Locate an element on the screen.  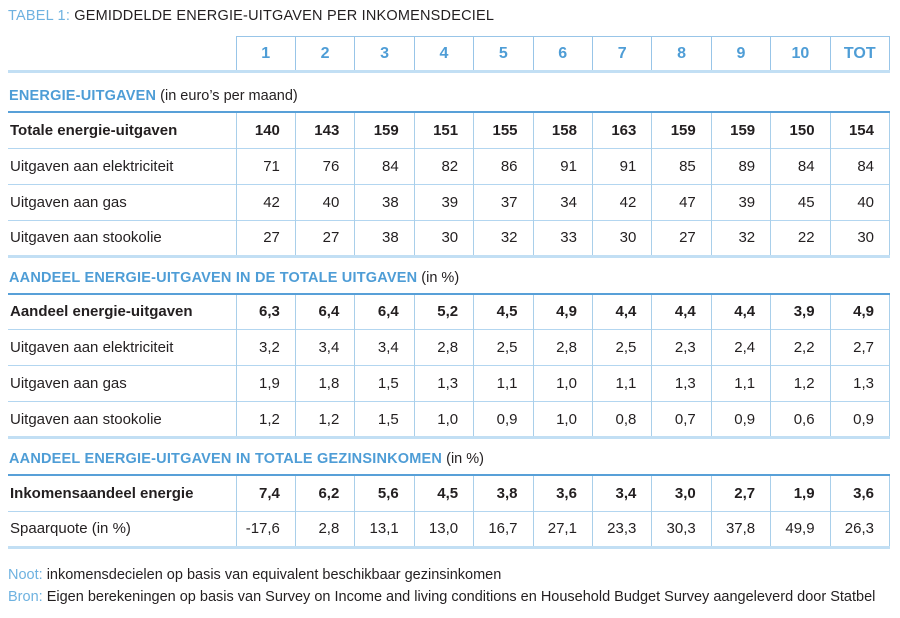
column-header: 10 is located at coordinates (800, 54).